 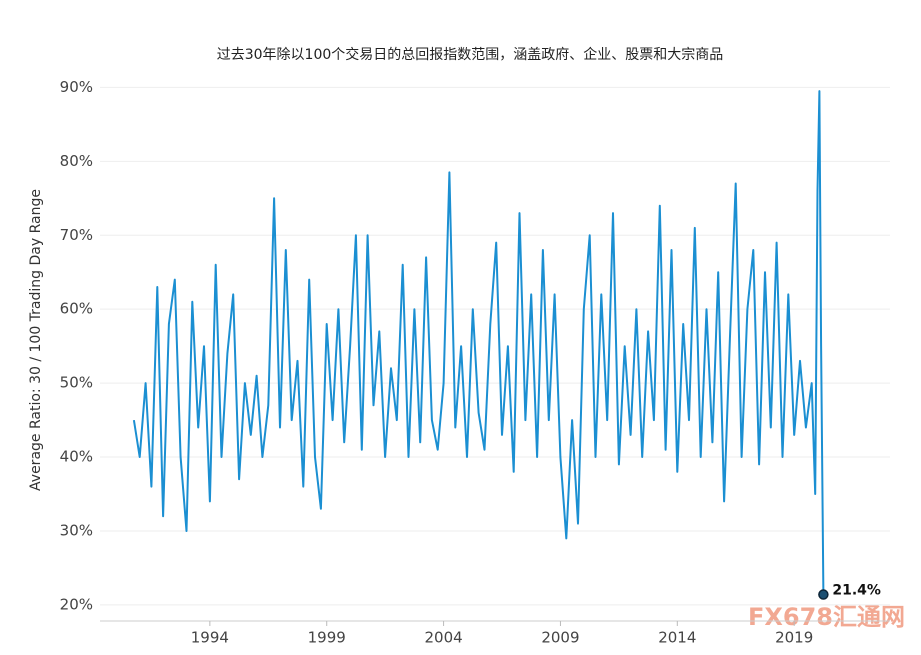 I want to click on watermark: FX678汇通网, so click(x=826, y=617).